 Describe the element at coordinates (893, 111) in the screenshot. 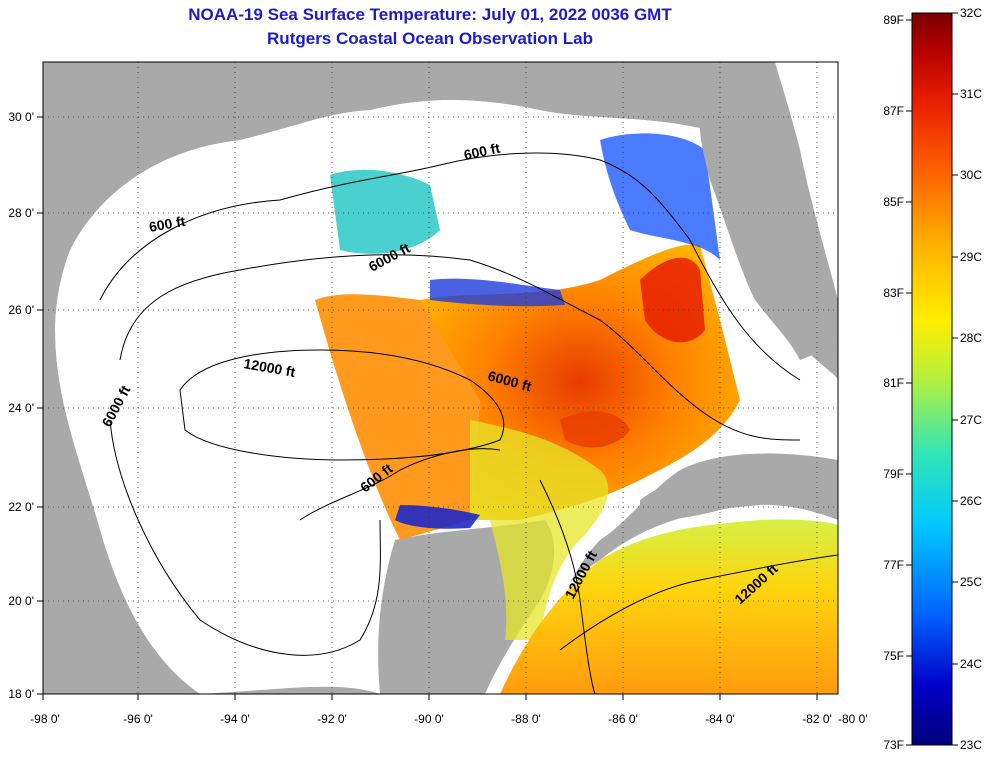

I see `colorbar-f-label: 87F` at that location.